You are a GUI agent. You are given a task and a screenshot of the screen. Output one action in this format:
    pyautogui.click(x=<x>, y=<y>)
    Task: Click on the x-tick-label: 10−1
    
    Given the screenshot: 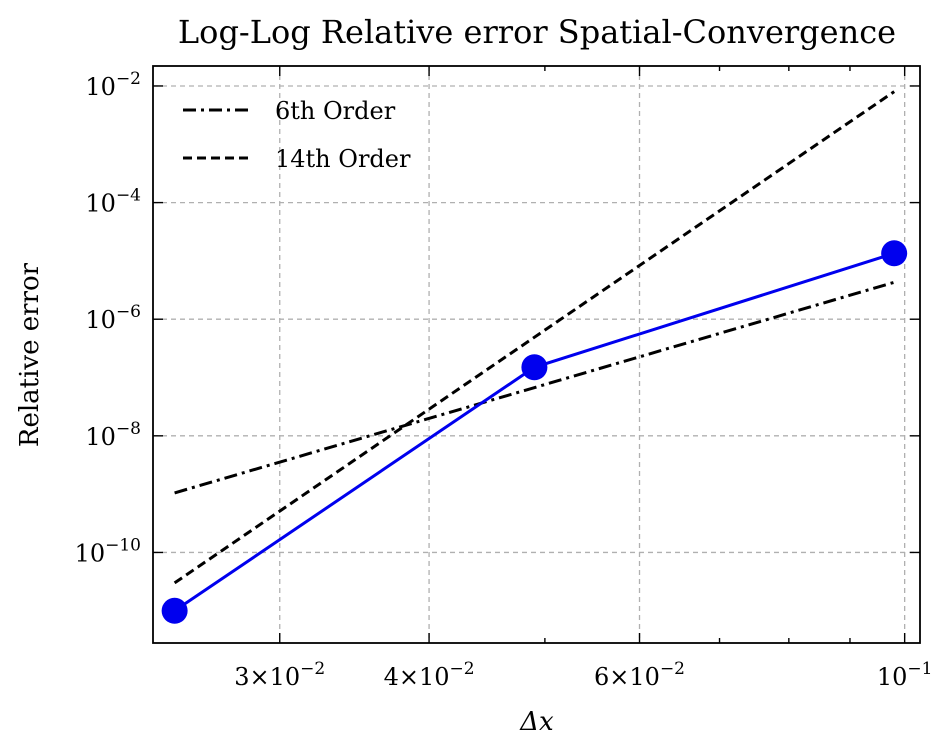 What is the action you would take?
    pyautogui.click(x=905, y=675)
    